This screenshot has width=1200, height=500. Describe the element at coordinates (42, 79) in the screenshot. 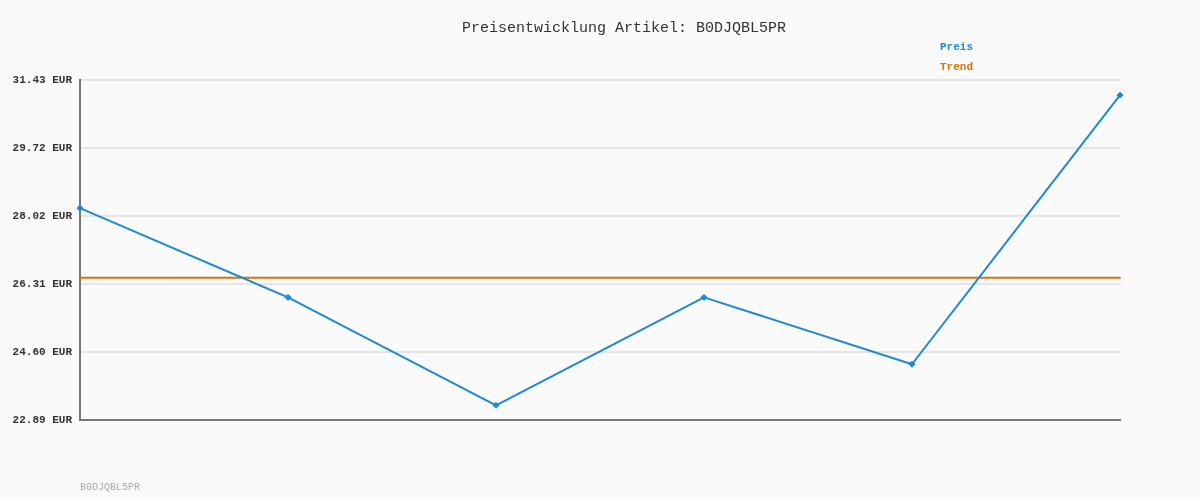

I see `y-tick-label: 31.43 EUR` at that location.